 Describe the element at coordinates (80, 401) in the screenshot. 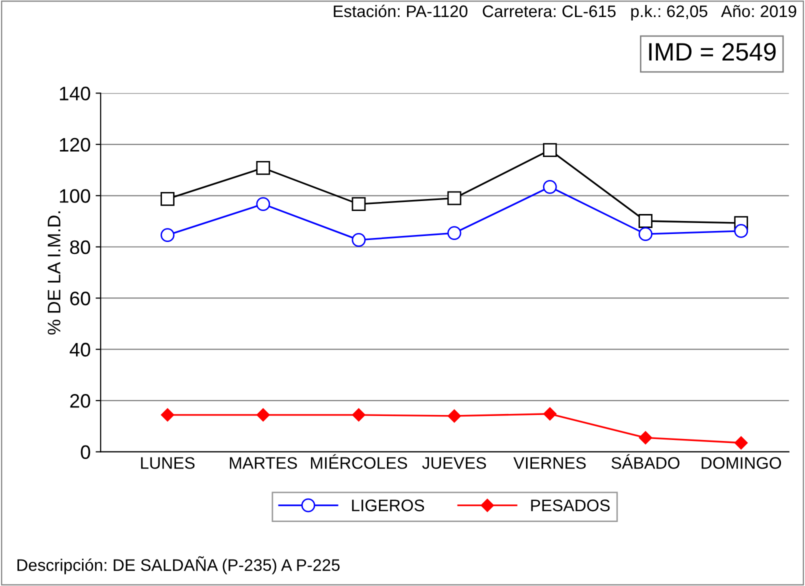

I see `y-tick-label: 20` at that location.